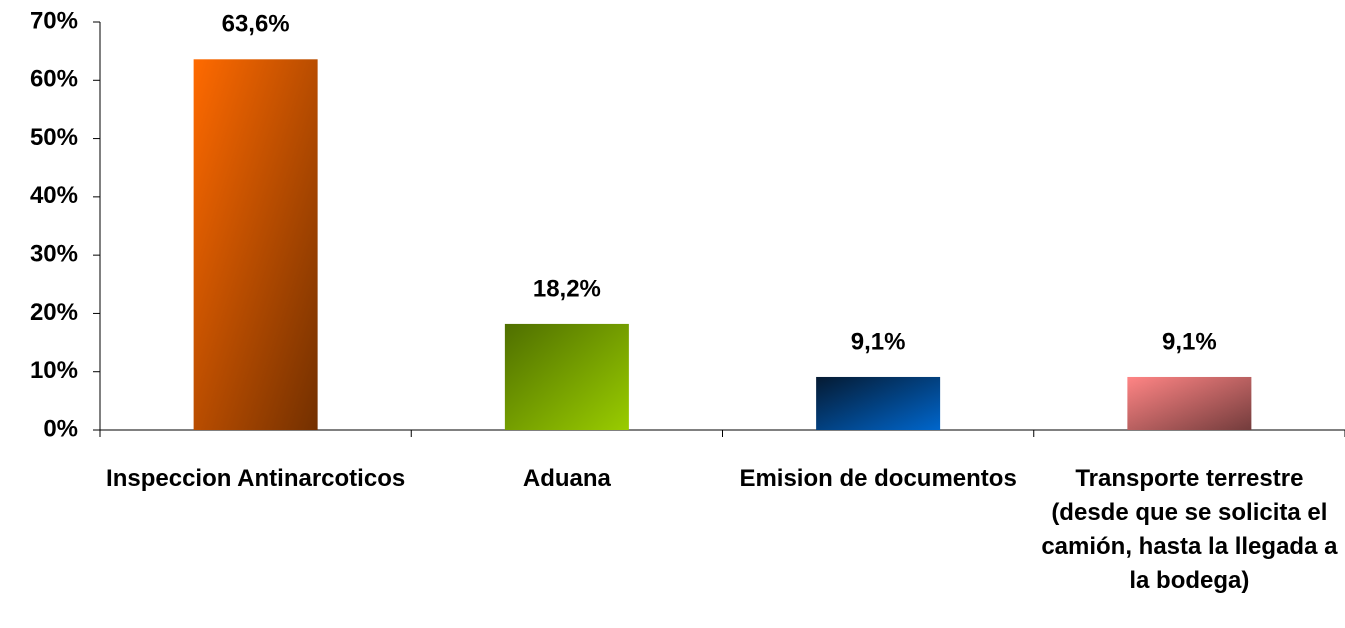  I want to click on y-tick-label: 20%, so click(54, 312).